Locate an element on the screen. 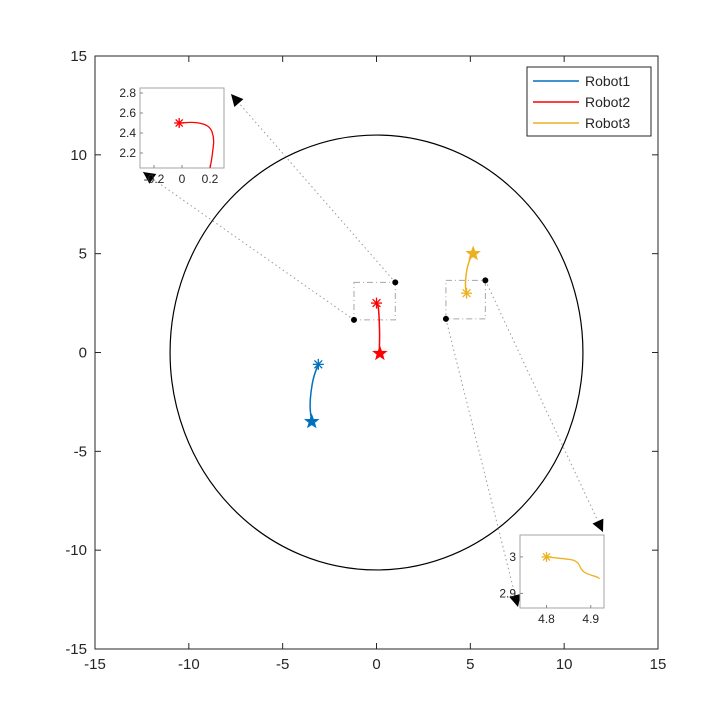 The height and width of the screenshot is (727, 727). start-marker-robot3 is located at coordinates (467, 293).